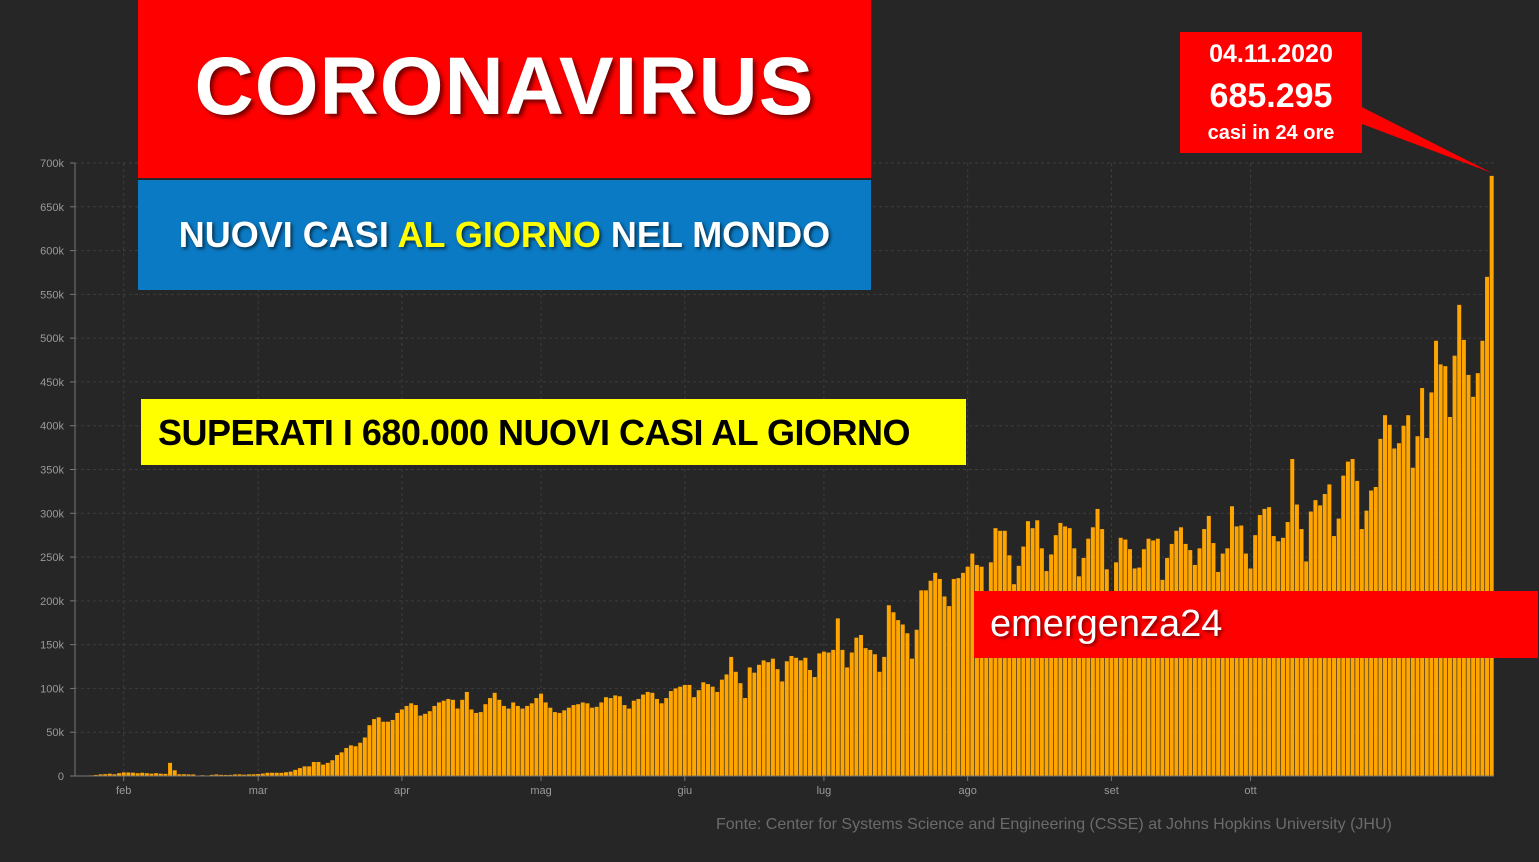 The image size is (1539, 862). What do you see at coordinates (52, 471) in the screenshot?
I see `y-tick-label: 350k` at bounding box center [52, 471].